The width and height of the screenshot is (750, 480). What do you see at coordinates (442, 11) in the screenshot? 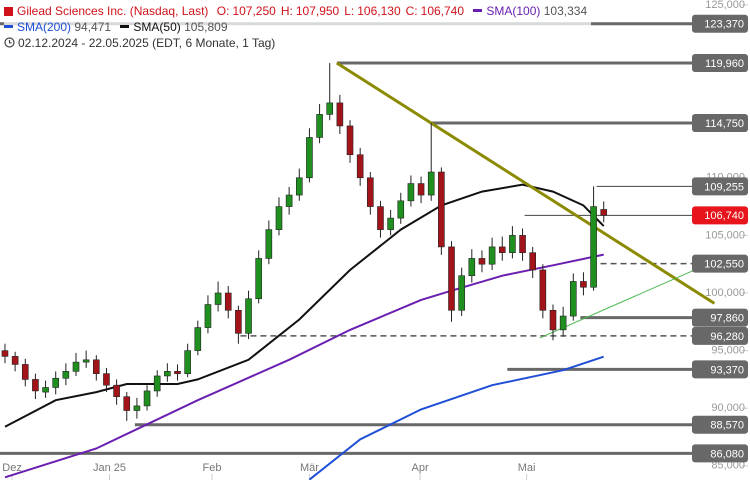
I see `quote-value: 106,740` at bounding box center [442, 11].